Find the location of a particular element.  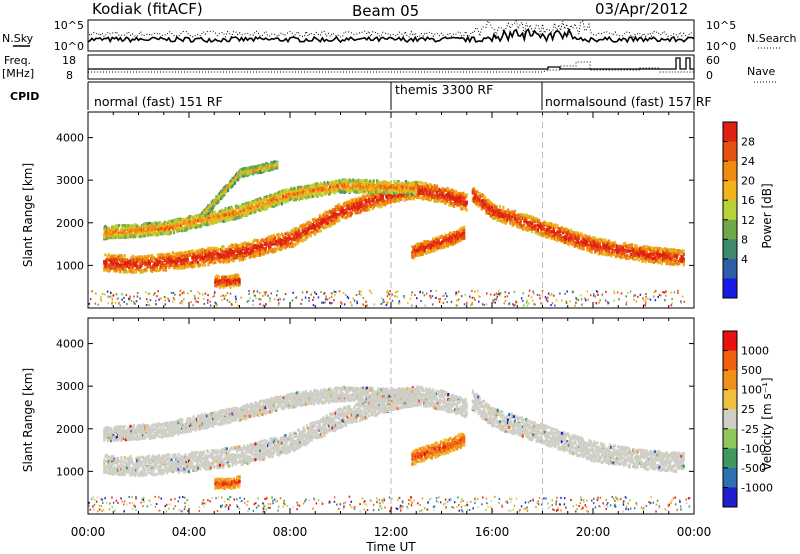

cpid-segment-1: themis 3300 RF is located at coordinates (444, 89).